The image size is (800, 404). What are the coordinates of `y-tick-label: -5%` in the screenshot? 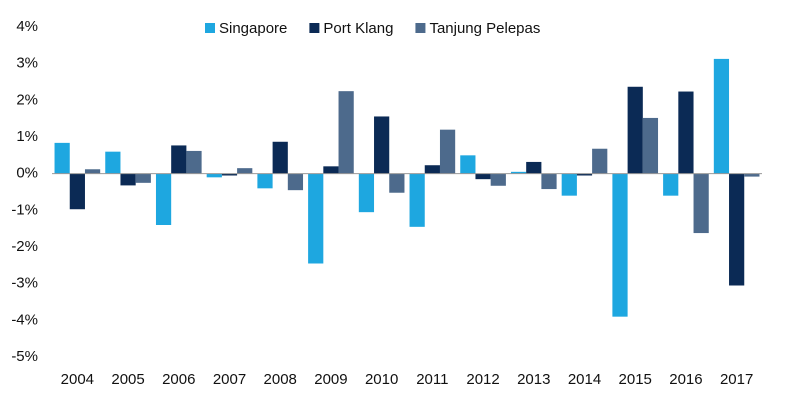 It's located at (24, 356).